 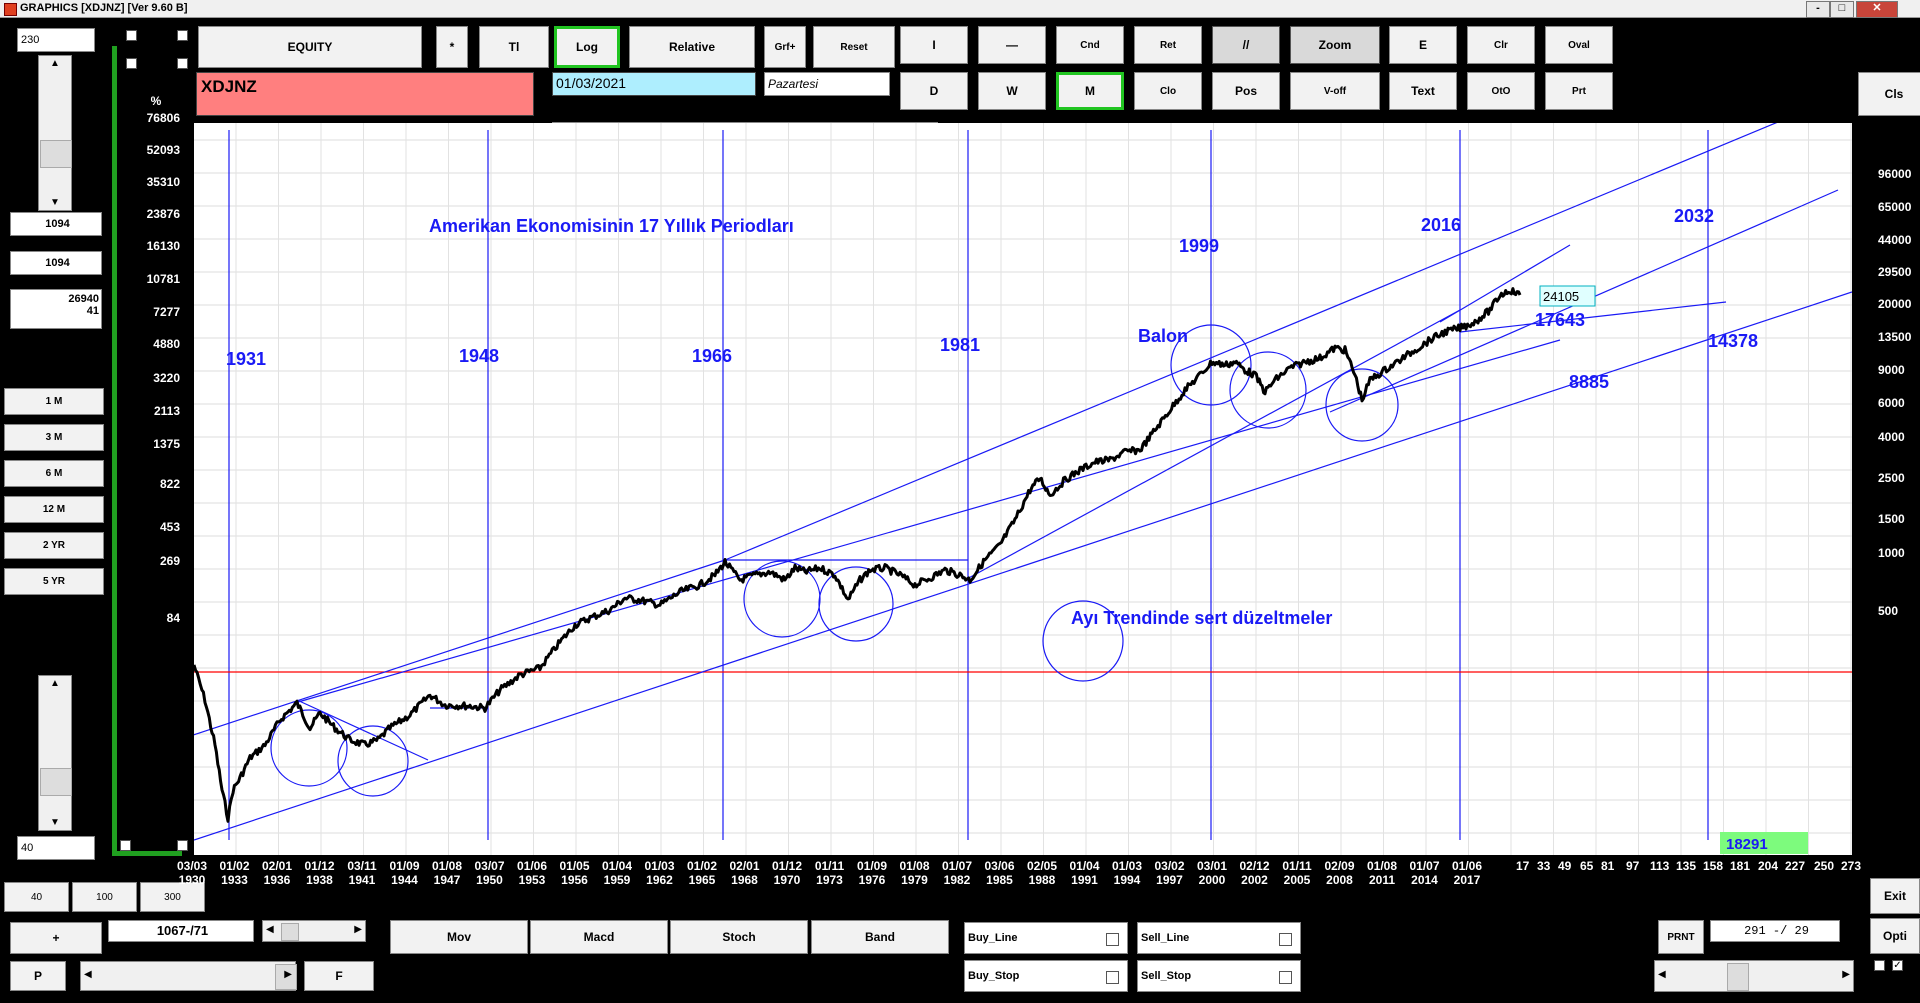 What do you see at coordinates (934, 45) in the screenshot?
I see `tool-i-button: I` at bounding box center [934, 45].